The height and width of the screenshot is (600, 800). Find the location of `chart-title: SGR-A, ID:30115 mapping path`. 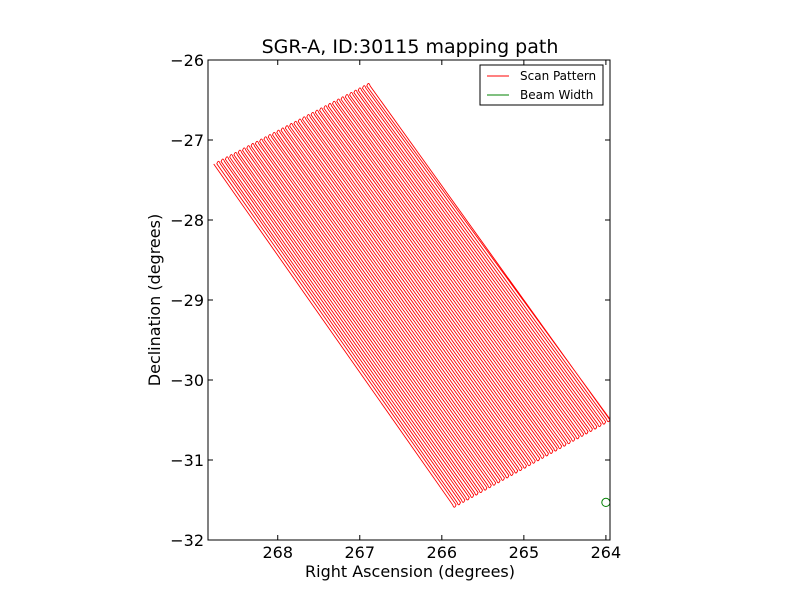

chart-title: SGR-A, ID:30115 mapping path is located at coordinates (410, 47).